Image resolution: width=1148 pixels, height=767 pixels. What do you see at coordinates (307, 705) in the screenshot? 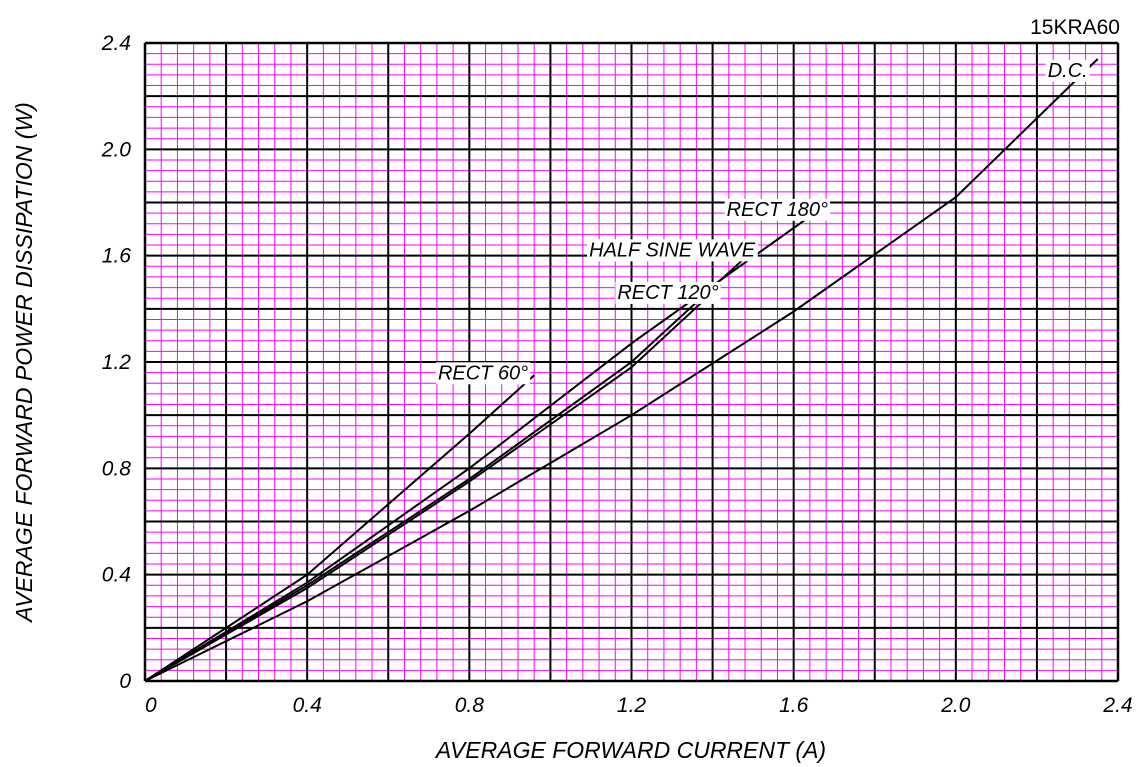
I see `x-tick-label: 0.4` at bounding box center [307, 705].